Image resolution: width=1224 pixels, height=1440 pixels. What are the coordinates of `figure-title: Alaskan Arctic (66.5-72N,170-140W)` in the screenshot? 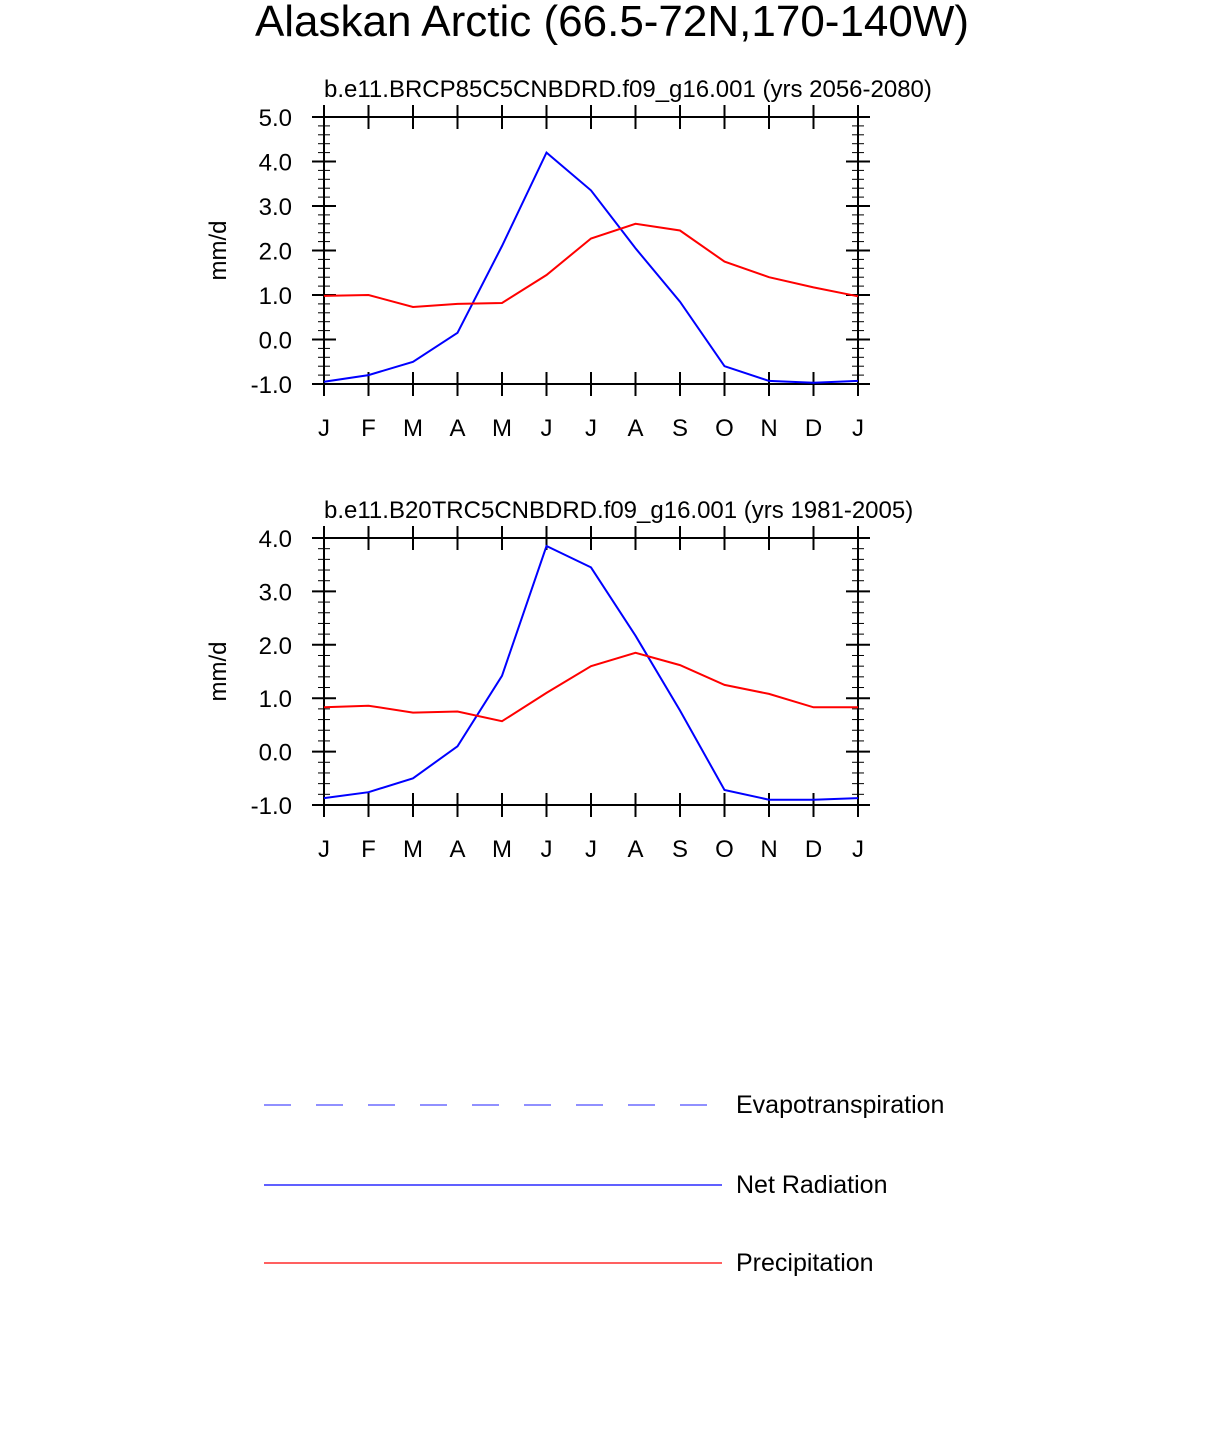 It's located at (612, 23).